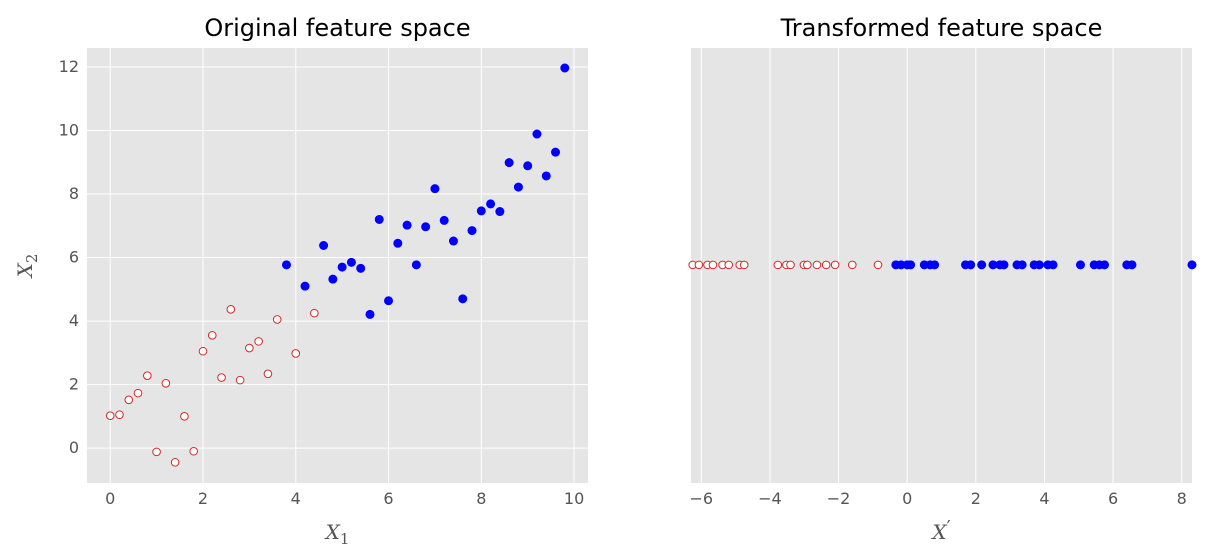 The width and height of the screenshot is (1210, 558). What do you see at coordinates (25, 270) in the screenshot?
I see `y-axis-label-base: X` at bounding box center [25, 270].